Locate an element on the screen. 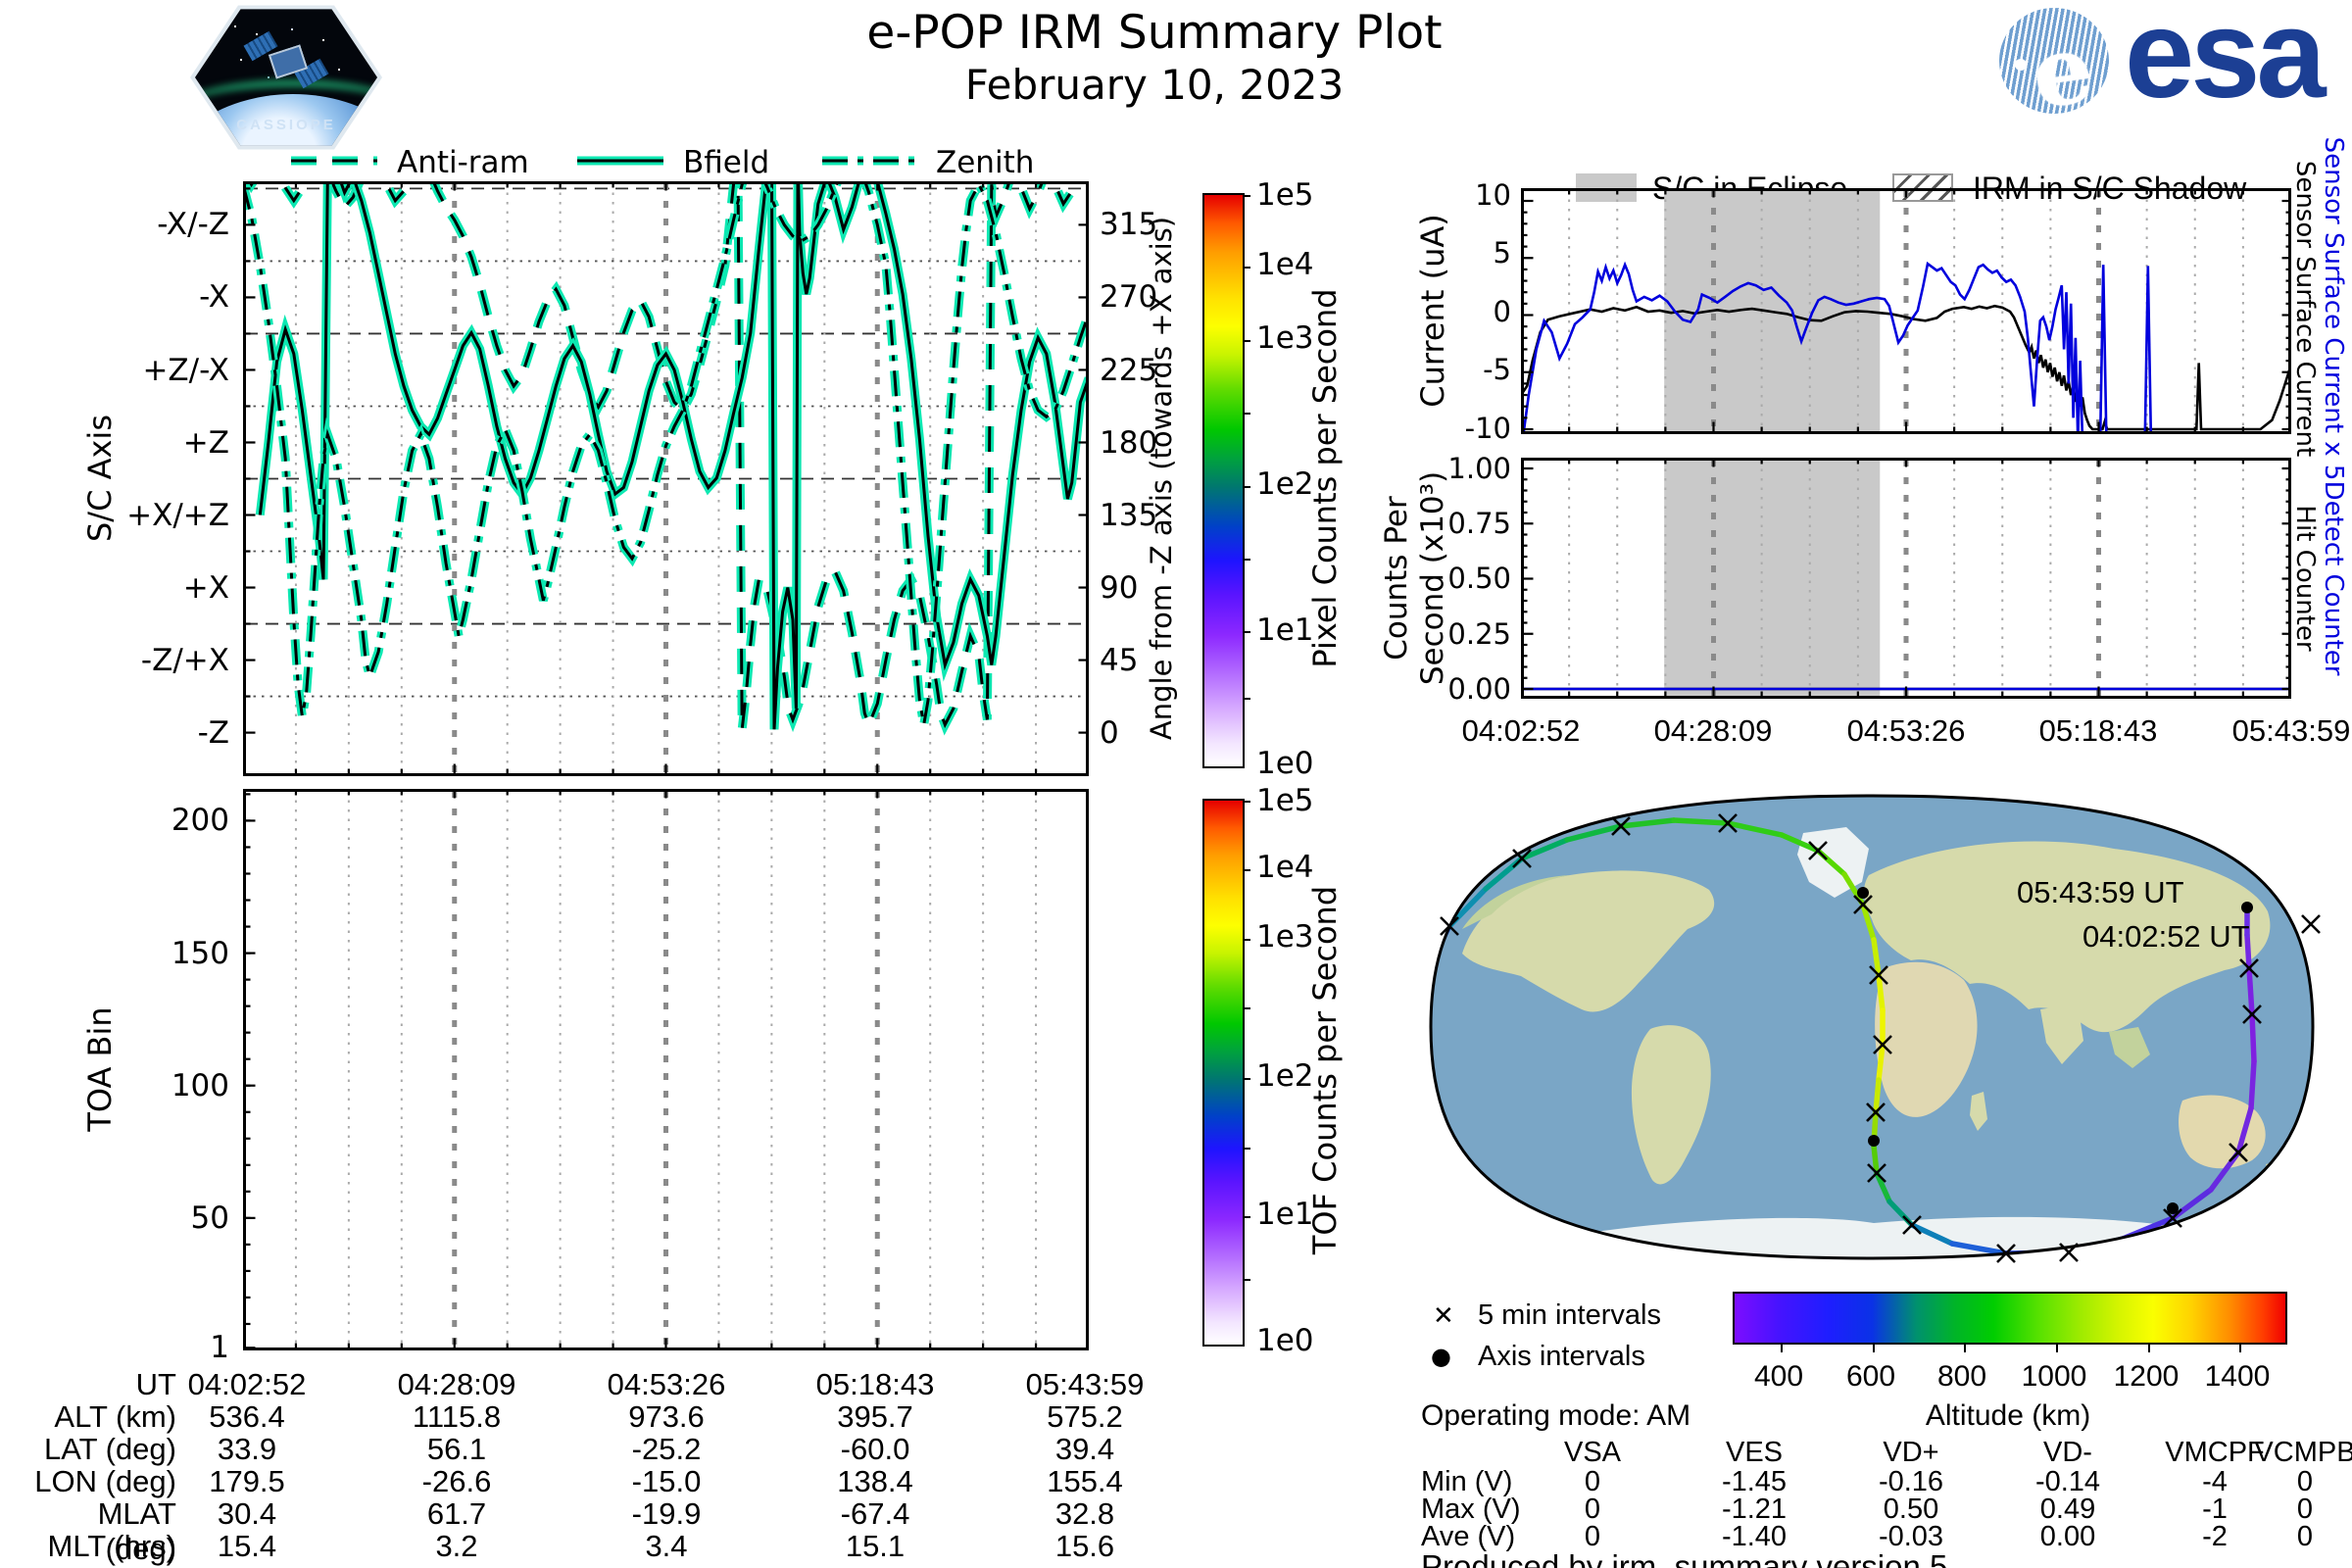 The height and width of the screenshot is (1568, 2352). ephemeris-value: 15.1 is located at coordinates (875, 1546).